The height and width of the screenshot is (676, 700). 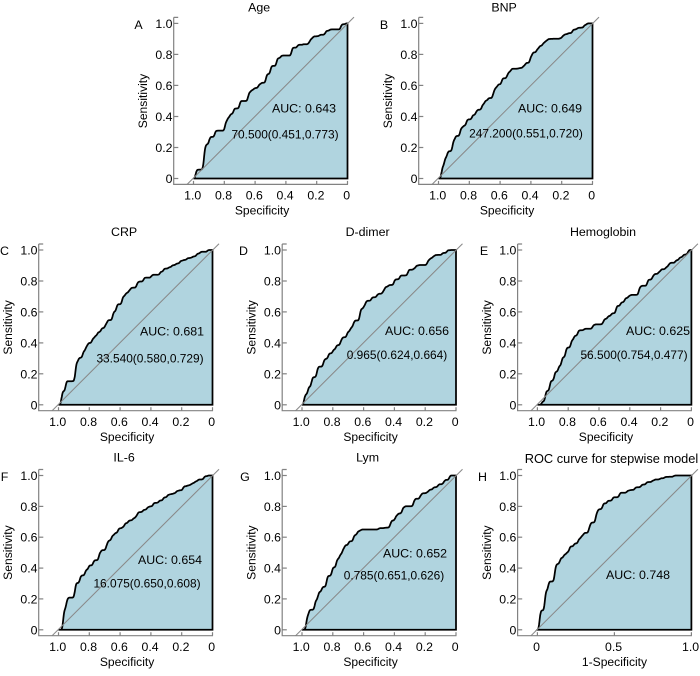 I want to click on svg-text: 0.965(0.624,0.664), so click(x=397, y=355).